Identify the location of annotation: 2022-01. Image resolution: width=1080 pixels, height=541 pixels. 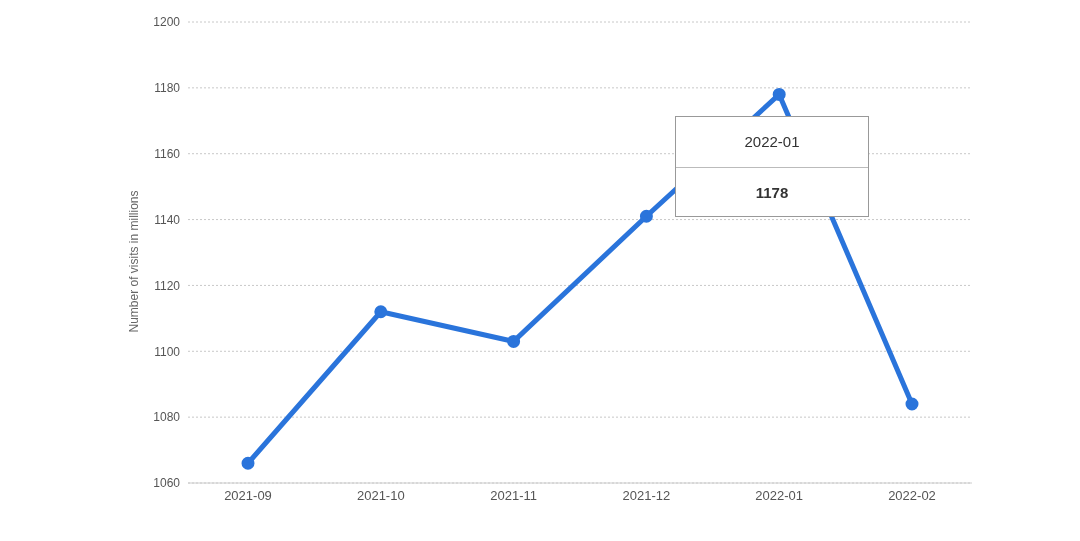
(772, 142).